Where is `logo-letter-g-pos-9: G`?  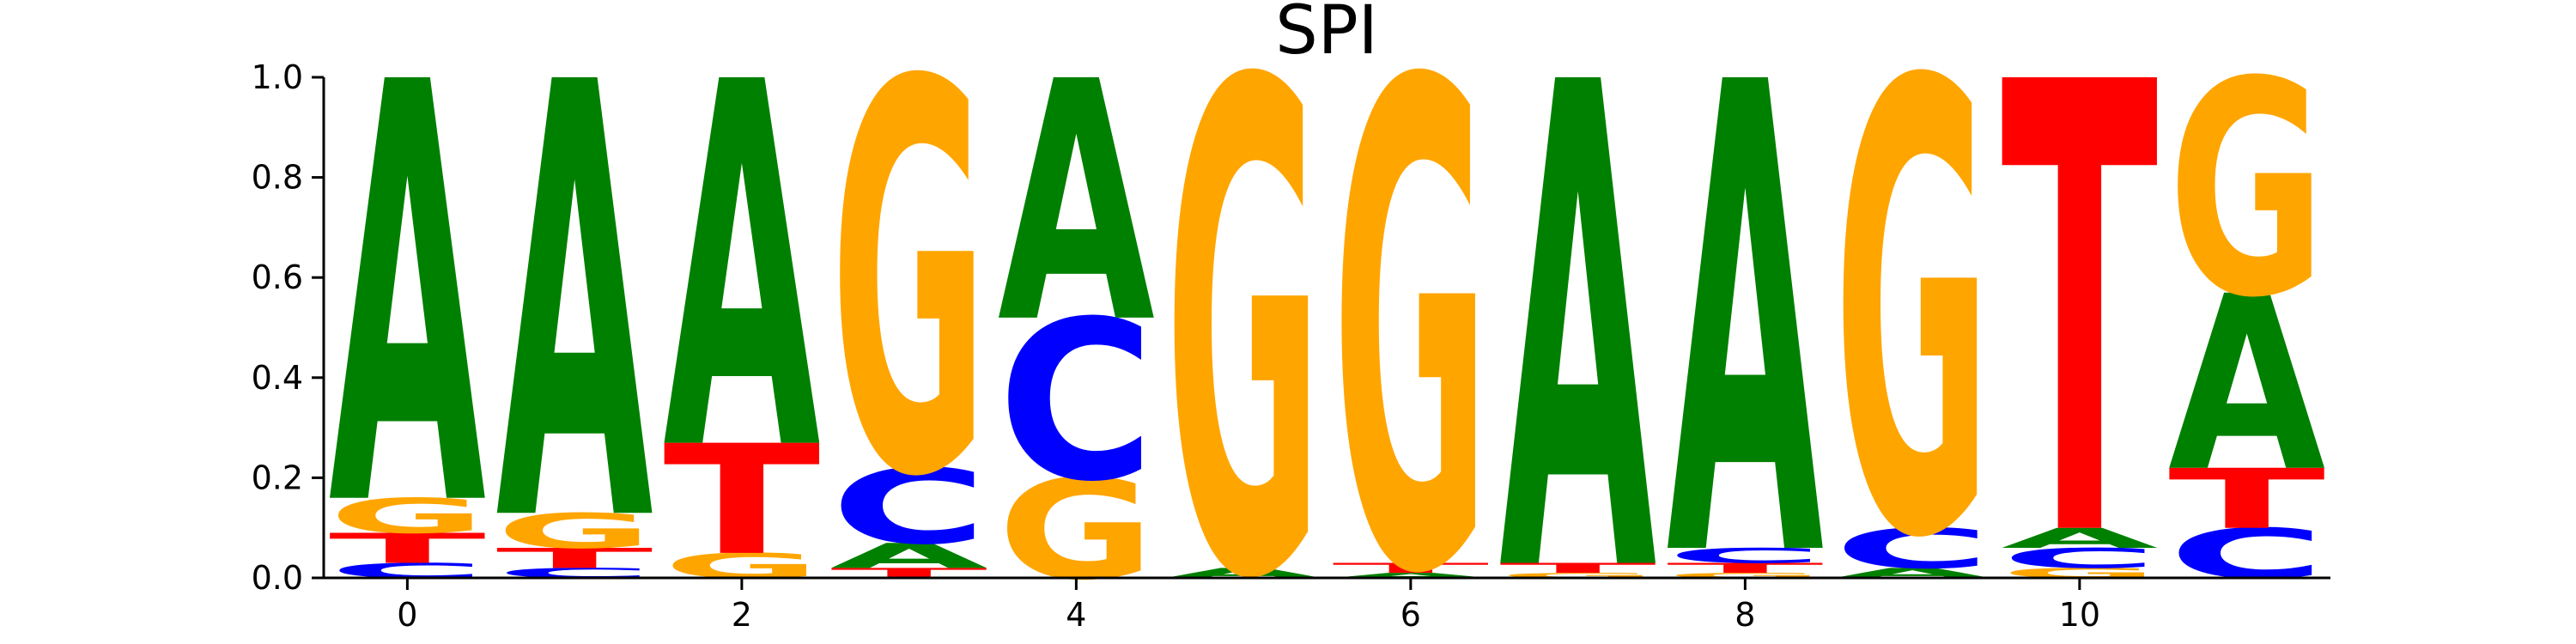 logo-letter-g-pos-9: G is located at coordinates (1912, 322).